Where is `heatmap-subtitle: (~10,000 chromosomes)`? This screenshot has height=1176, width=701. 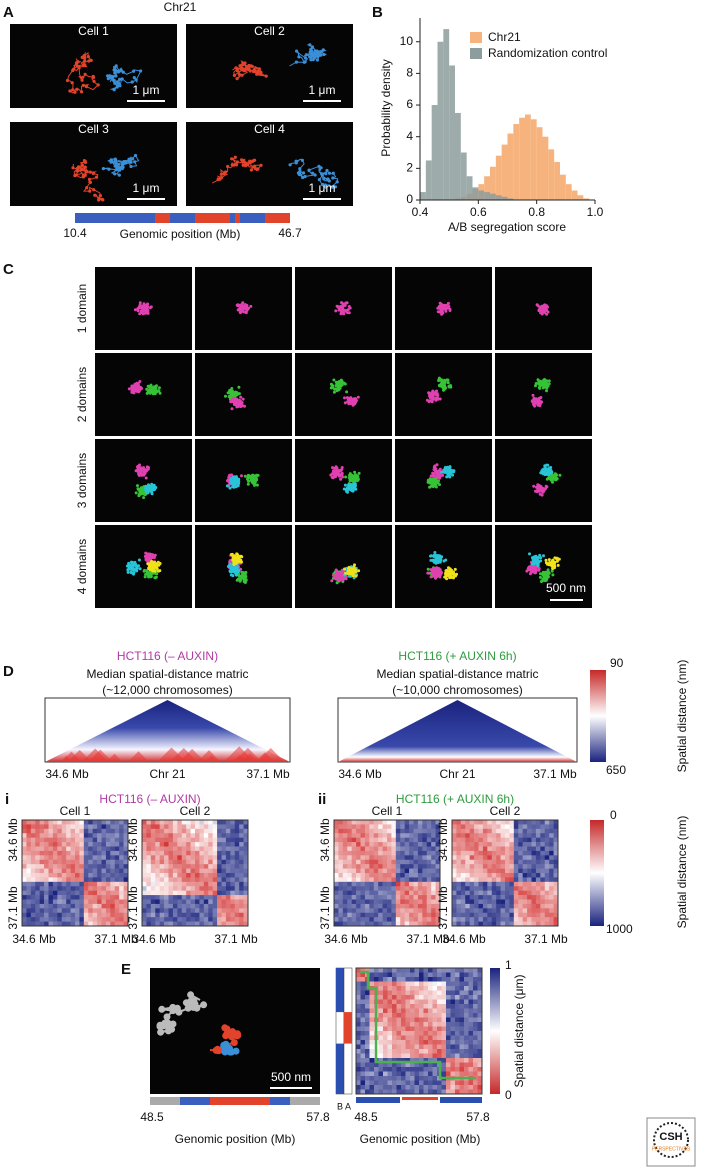
heatmap-subtitle: (~10,000 chromosomes) is located at coordinates (457, 690).